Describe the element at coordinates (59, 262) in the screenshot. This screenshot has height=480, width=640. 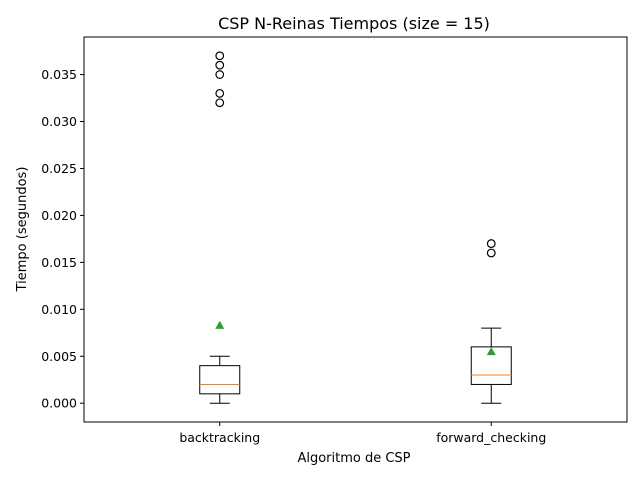
I see `y-tick-label: 0.015` at that location.